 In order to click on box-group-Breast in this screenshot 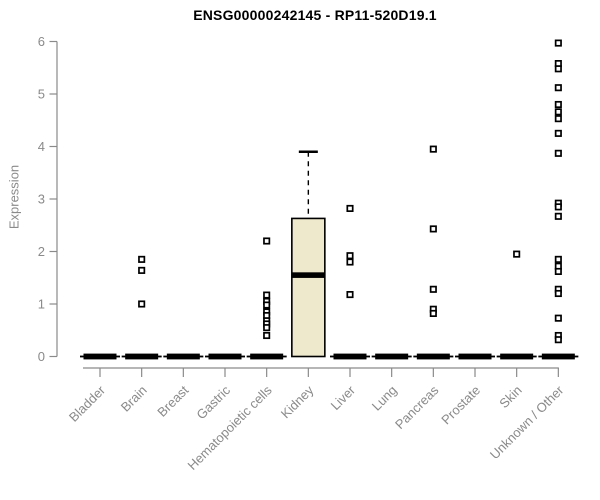, I will do `click(183, 356)`.